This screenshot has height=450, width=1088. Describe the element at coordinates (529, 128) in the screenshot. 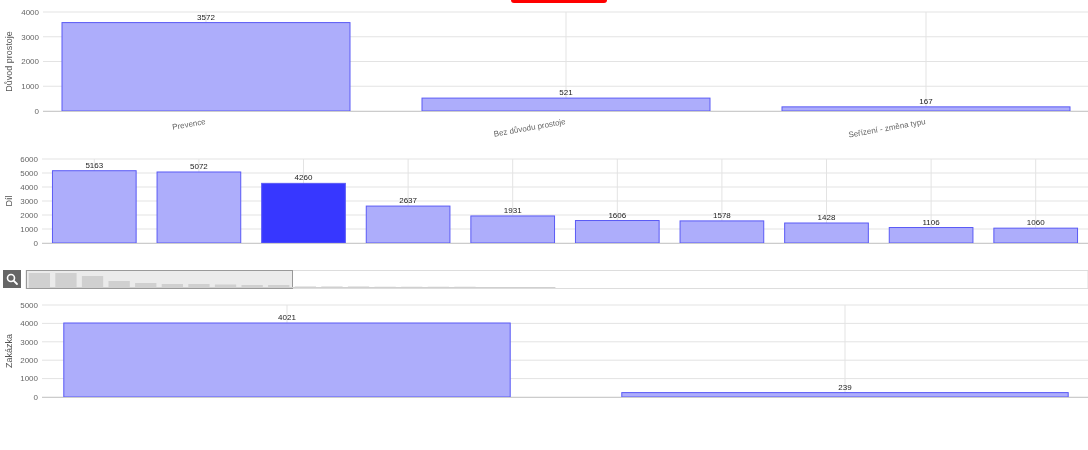

I see `x-tick-label: Bez důvodu prostoje` at that location.